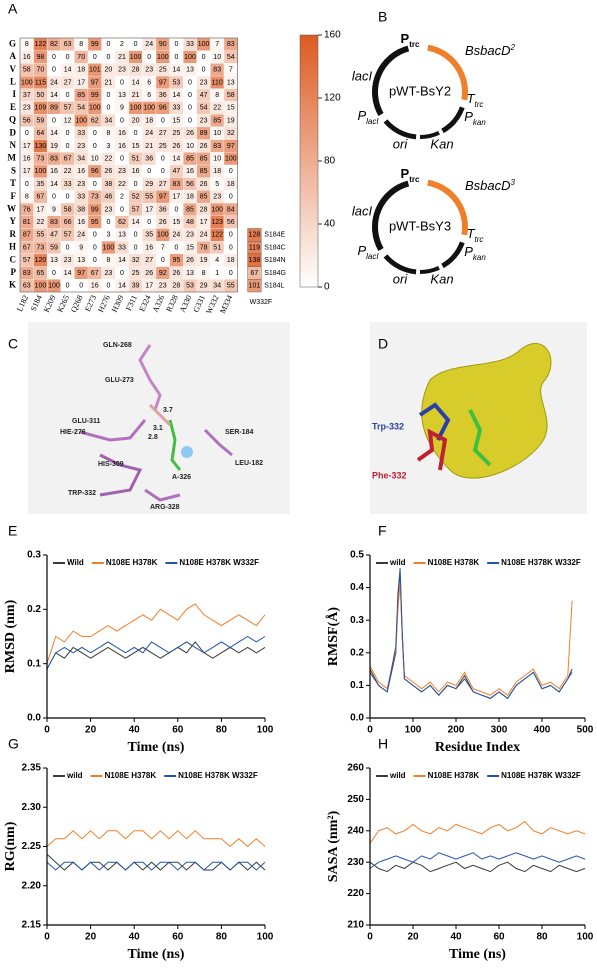 This screenshot has width=597, height=979. I want to click on y-tick-label: 250, so click(355, 799).